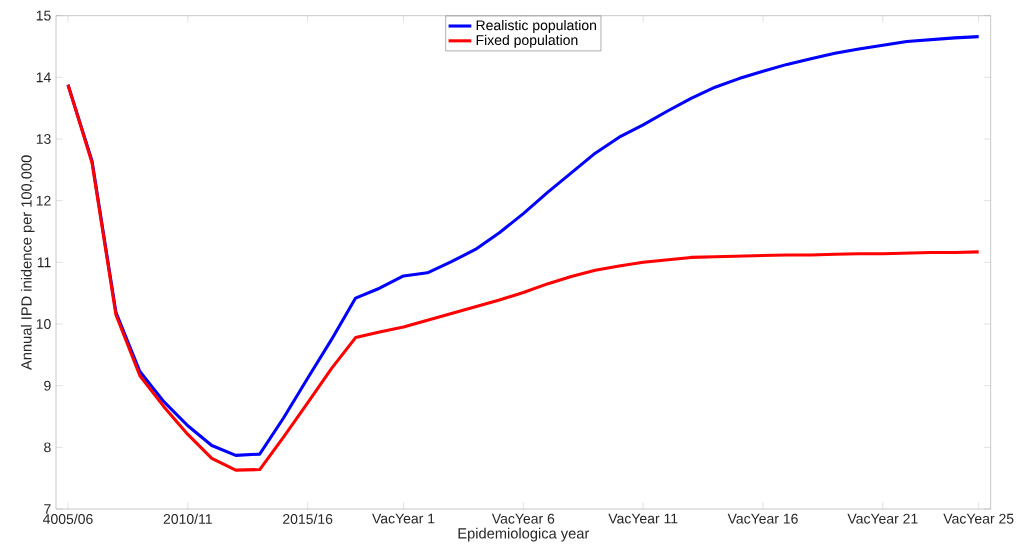 The height and width of the screenshot is (558, 1025). What do you see at coordinates (27, 262) in the screenshot?
I see `y-axis-title: Annual IPD inidence per 100,000` at bounding box center [27, 262].